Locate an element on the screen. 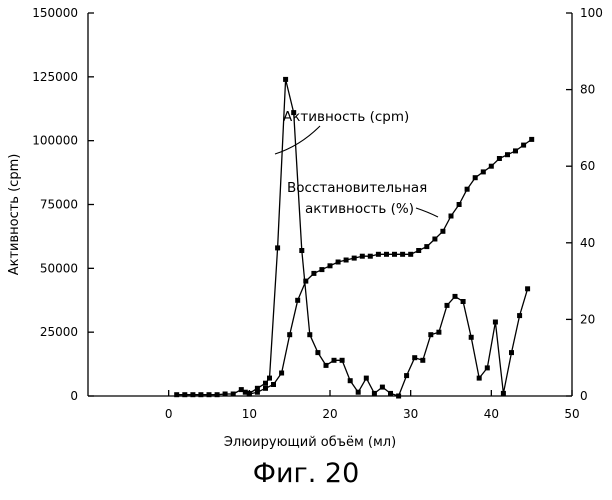  y-tick-label: 50000 is located at coordinates (59, 268).